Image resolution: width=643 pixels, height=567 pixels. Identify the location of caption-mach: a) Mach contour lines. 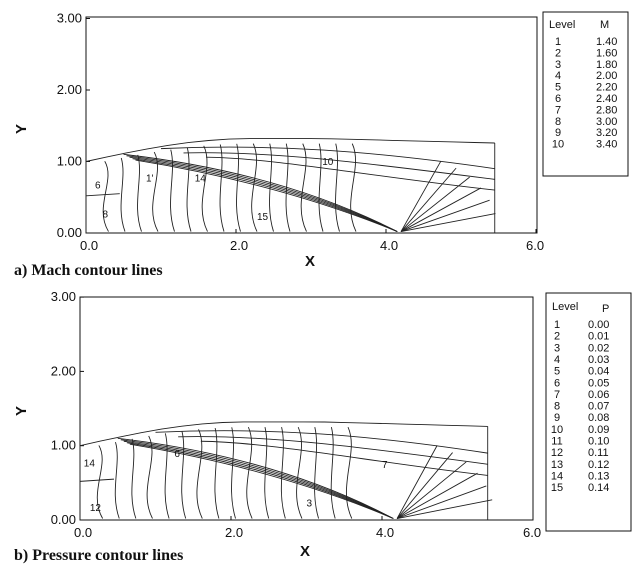
(88, 270).